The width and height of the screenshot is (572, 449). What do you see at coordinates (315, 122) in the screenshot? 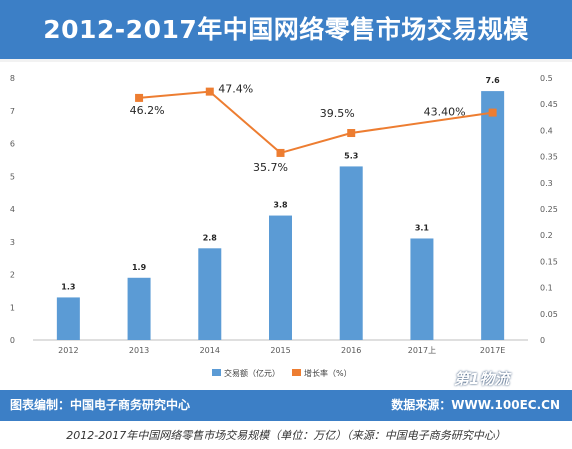
I see `growth-line` at bounding box center [315, 122].